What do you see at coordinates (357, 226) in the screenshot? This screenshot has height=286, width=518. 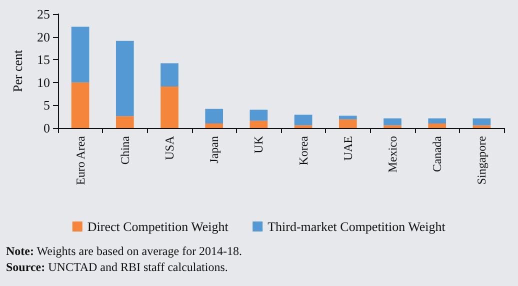 I see `legend-label: Third-market Competition Weight` at bounding box center [357, 226].